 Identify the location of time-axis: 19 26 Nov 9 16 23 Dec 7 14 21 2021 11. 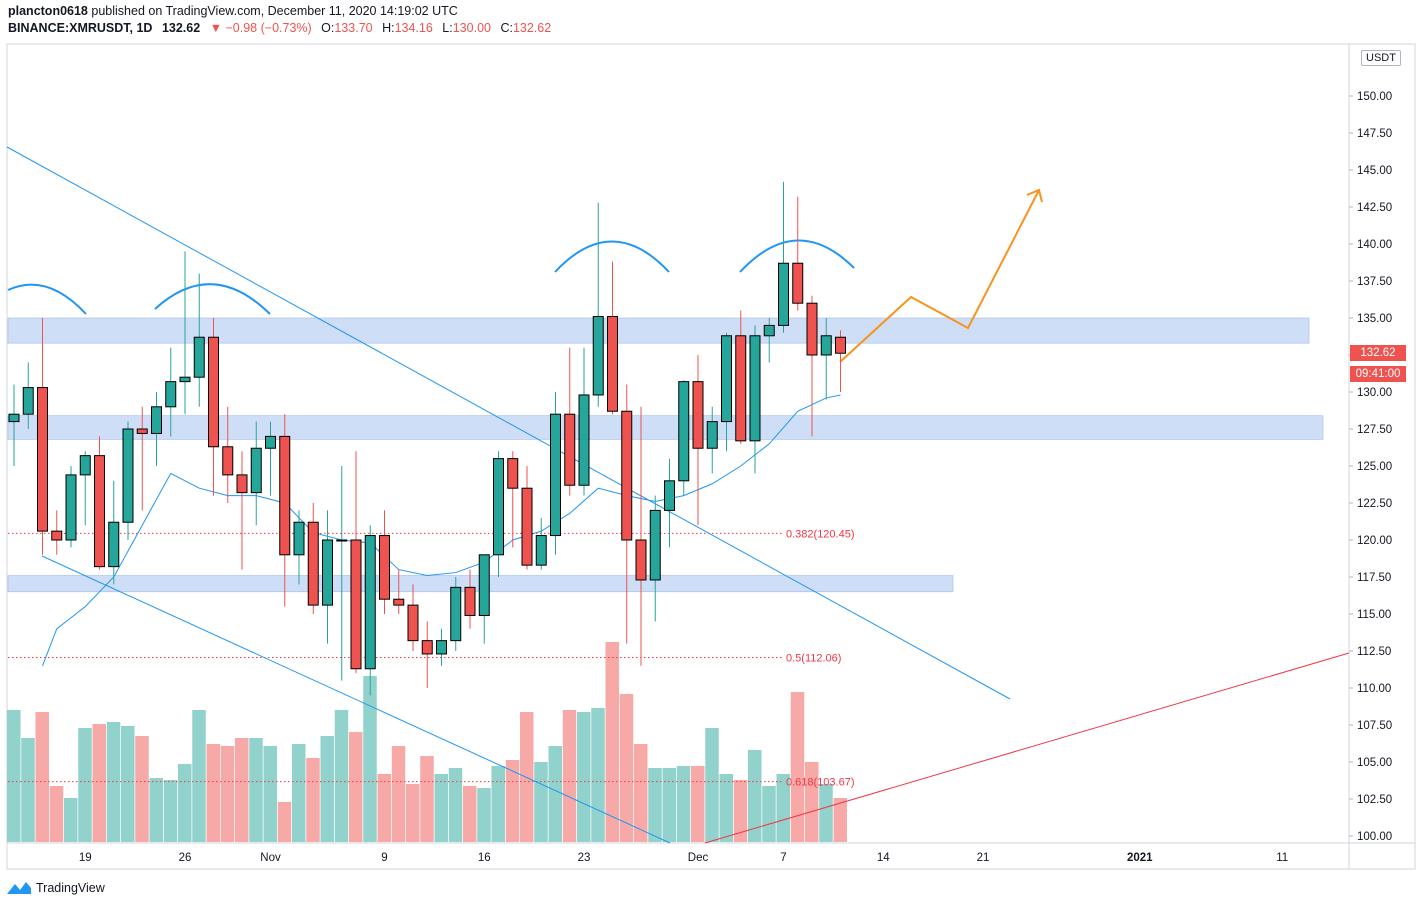
(683, 858).